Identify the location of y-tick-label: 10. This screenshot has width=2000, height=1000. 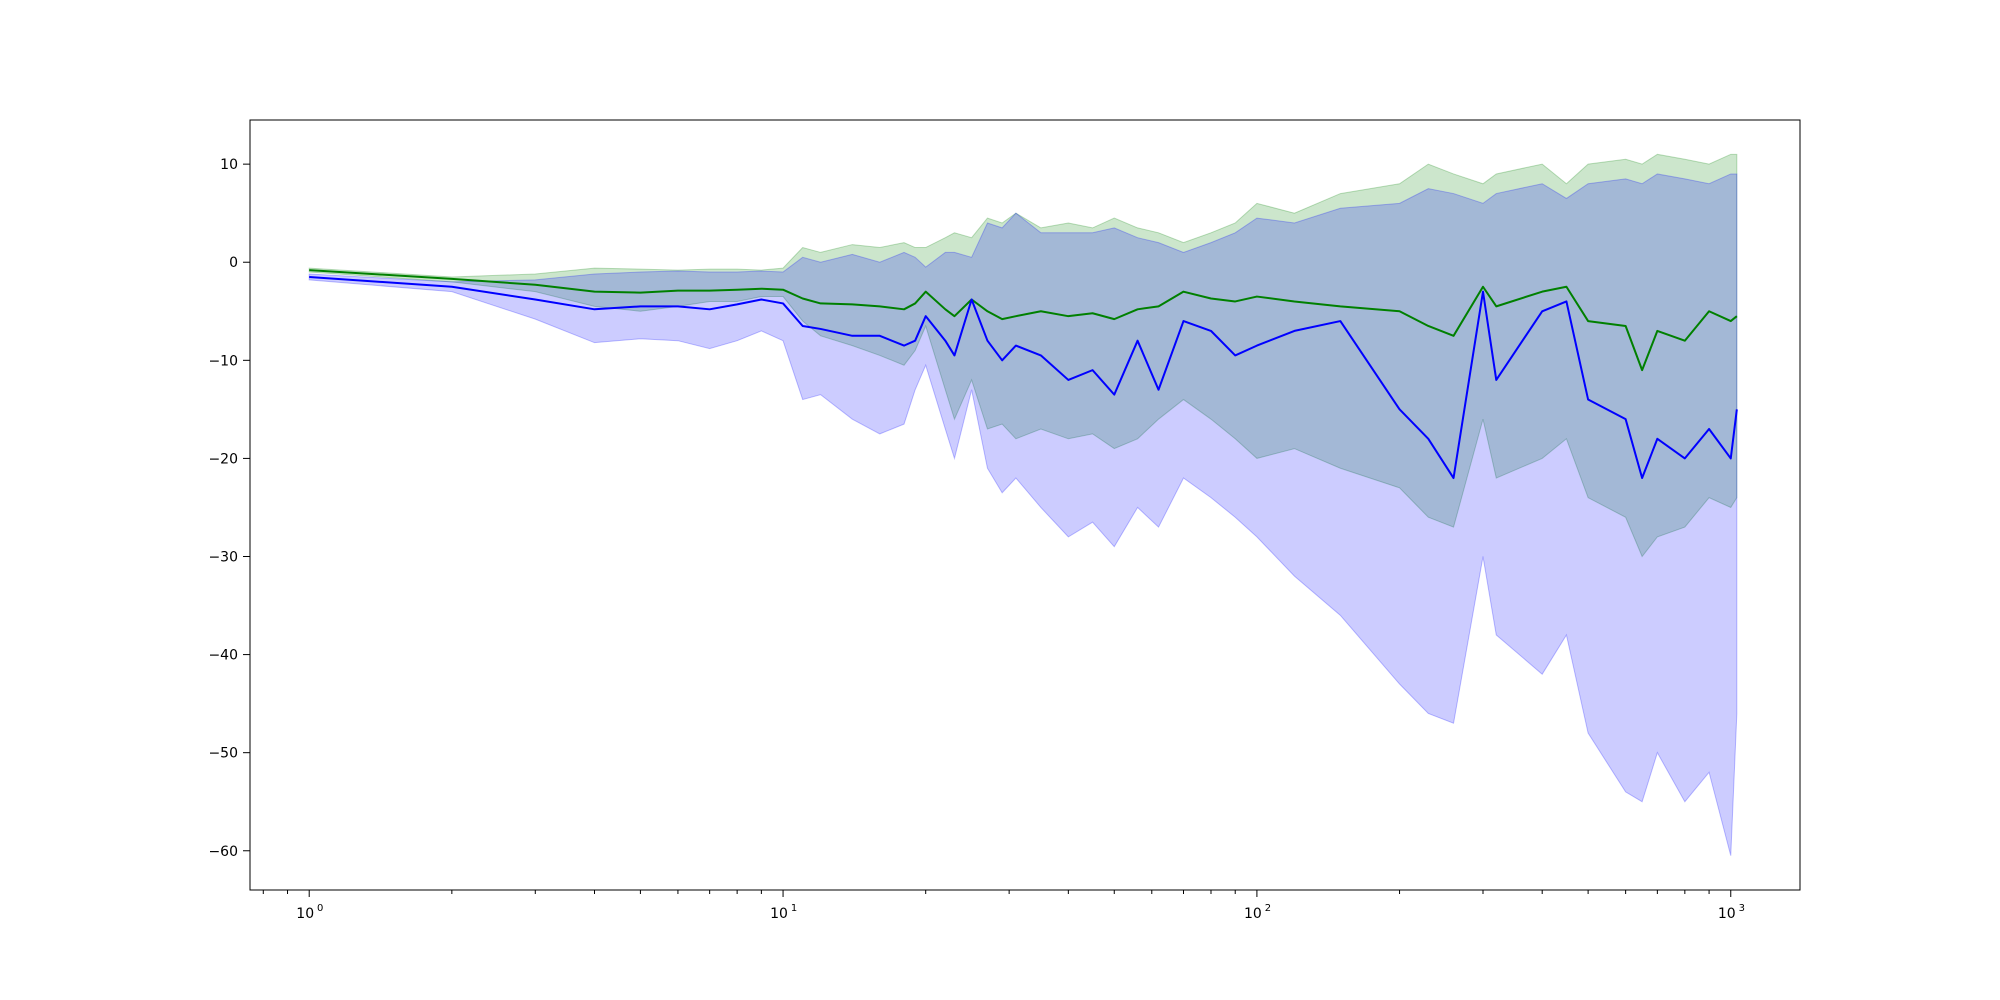
(229, 165).